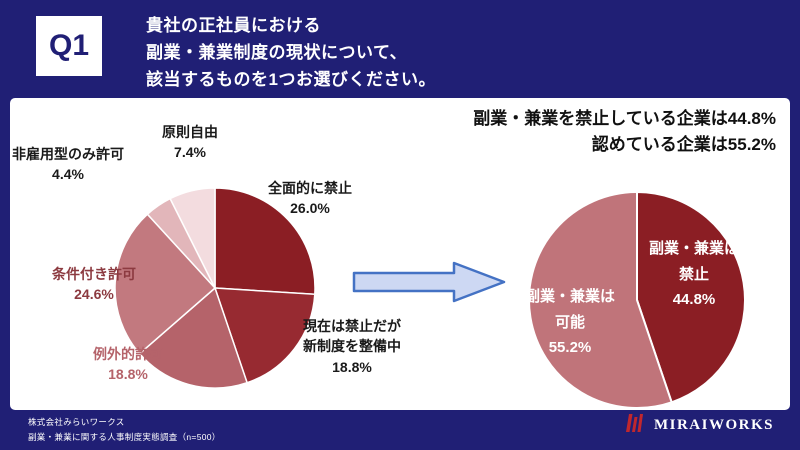  I want to click on pie-chart-policy-breakdown, so click(215, 290).